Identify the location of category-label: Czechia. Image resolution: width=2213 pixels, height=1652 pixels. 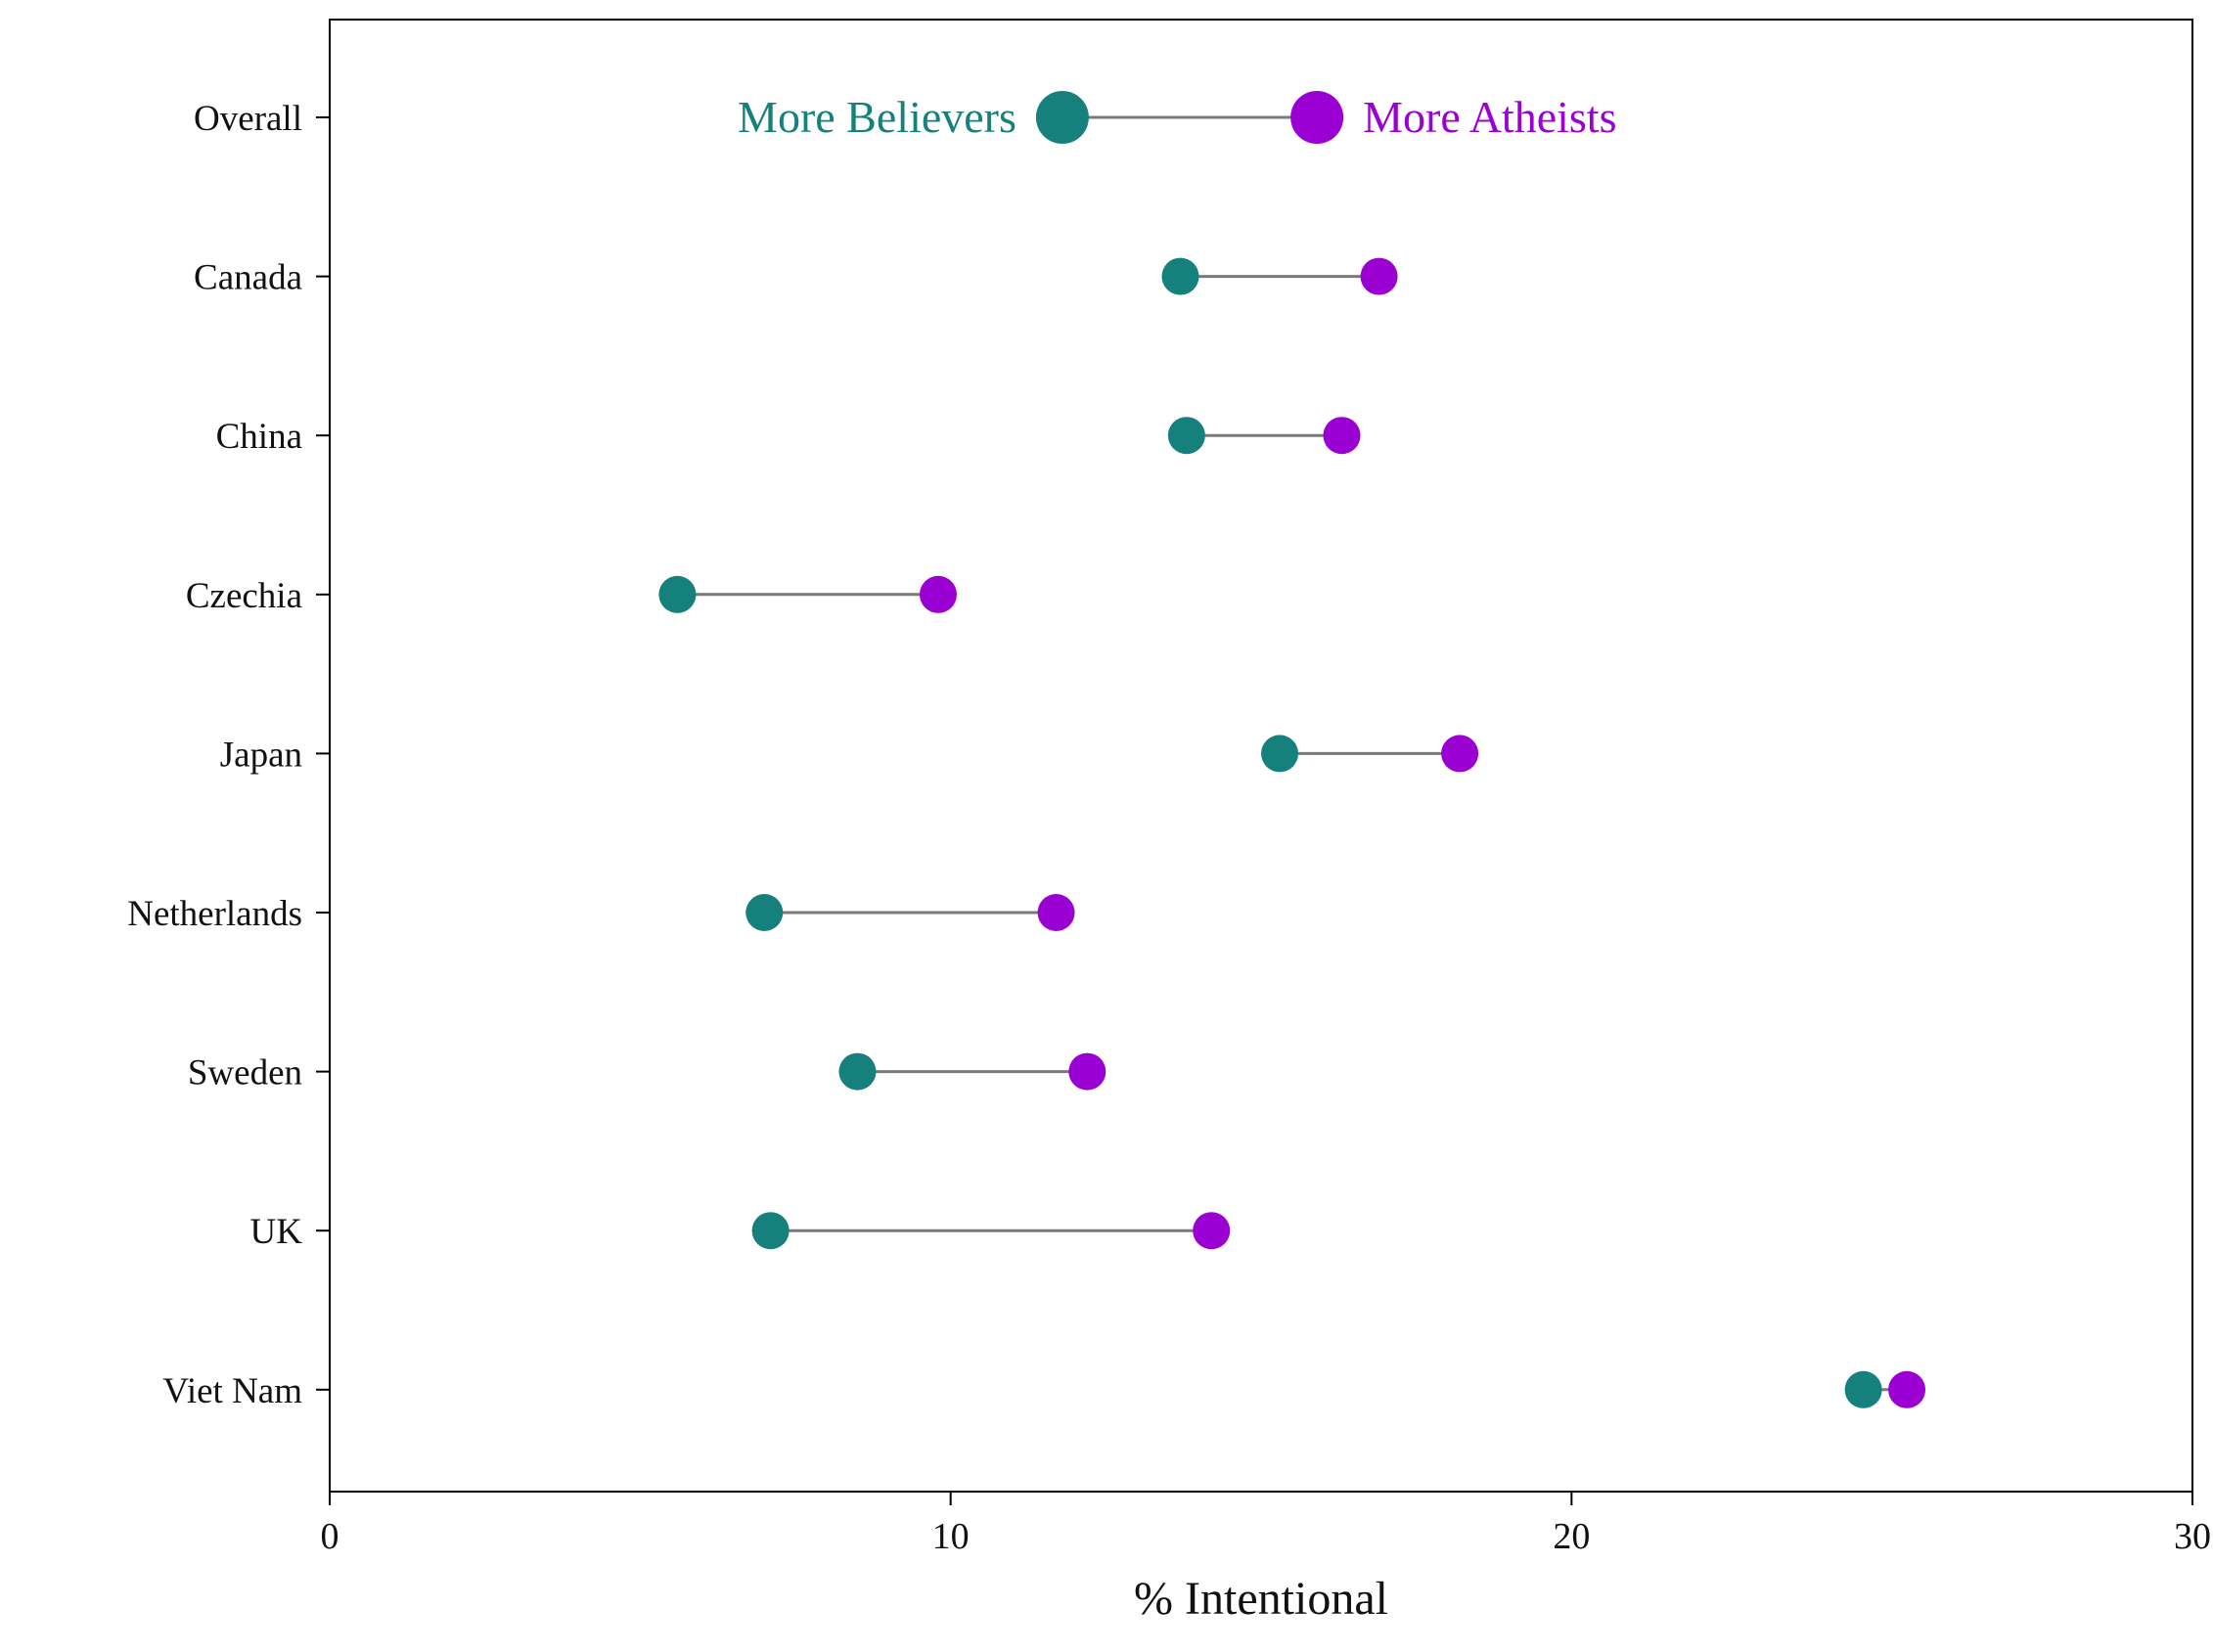
(244, 596).